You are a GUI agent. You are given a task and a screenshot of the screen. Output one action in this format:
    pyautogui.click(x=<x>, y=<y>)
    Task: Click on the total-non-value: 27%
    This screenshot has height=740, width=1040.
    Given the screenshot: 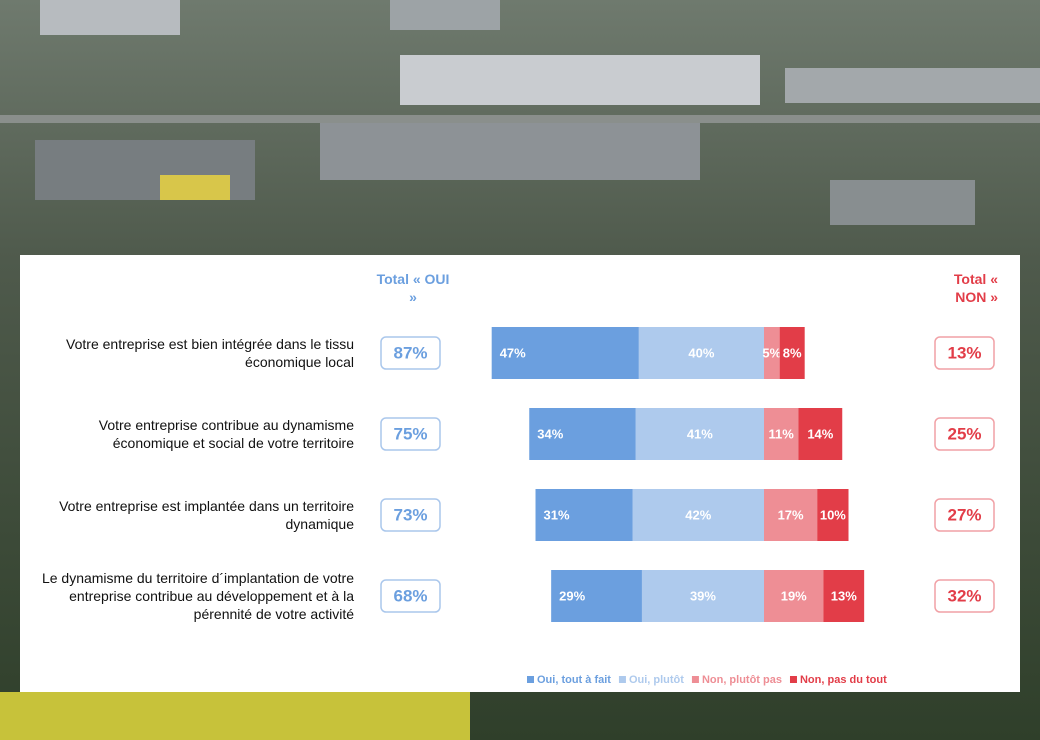 What is the action you would take?
    pyautogui.click(x=964, y=514)
    